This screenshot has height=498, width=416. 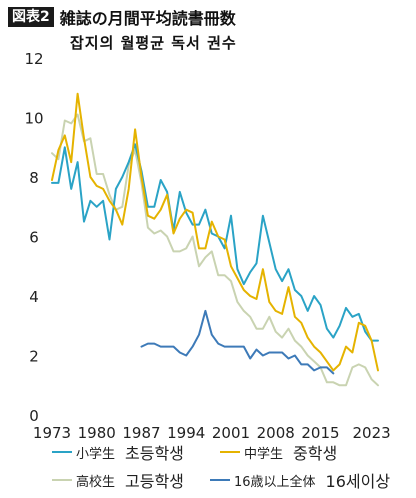 What do you see at coordinates (34, 357) in the screenshot?
I see `y-tick-label-2: 2` at bounding box center [34, 357].